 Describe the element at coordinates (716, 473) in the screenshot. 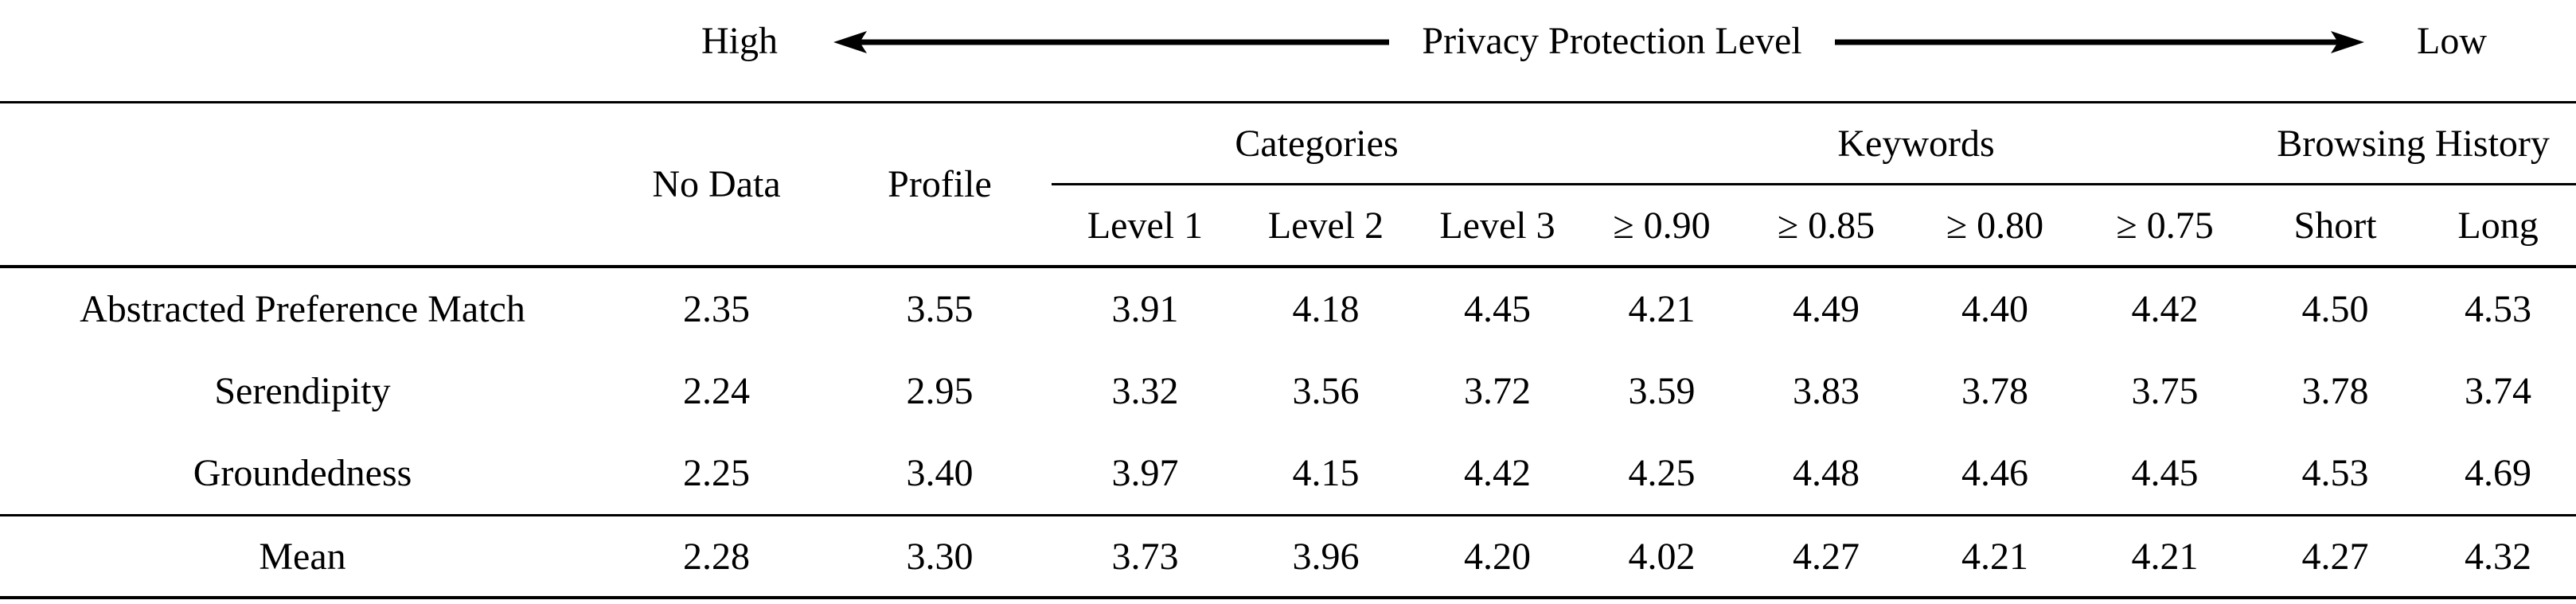

I see `table-cell: 2.25` at that location.